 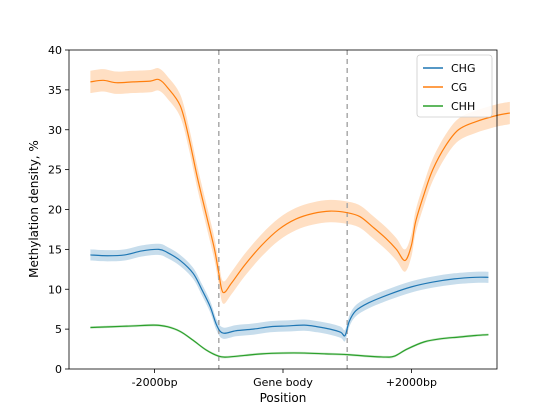 What do you see at coordinates (463, 68) in the screenshot?
I see `legend-label-chg: CHG` at bounding box center [463, 68].